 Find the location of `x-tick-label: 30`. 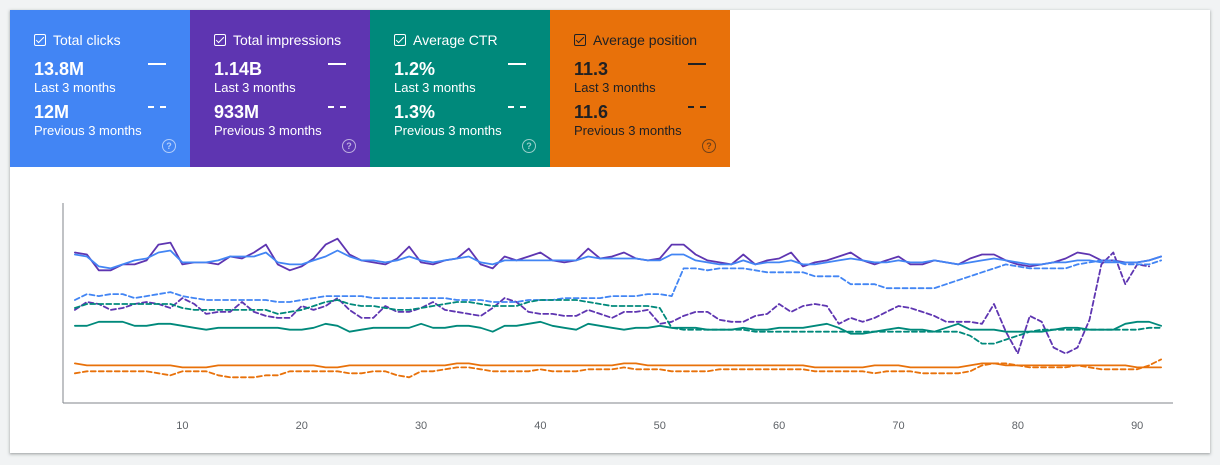

x-tick-label: 30 is located at coordinates (421, 426).